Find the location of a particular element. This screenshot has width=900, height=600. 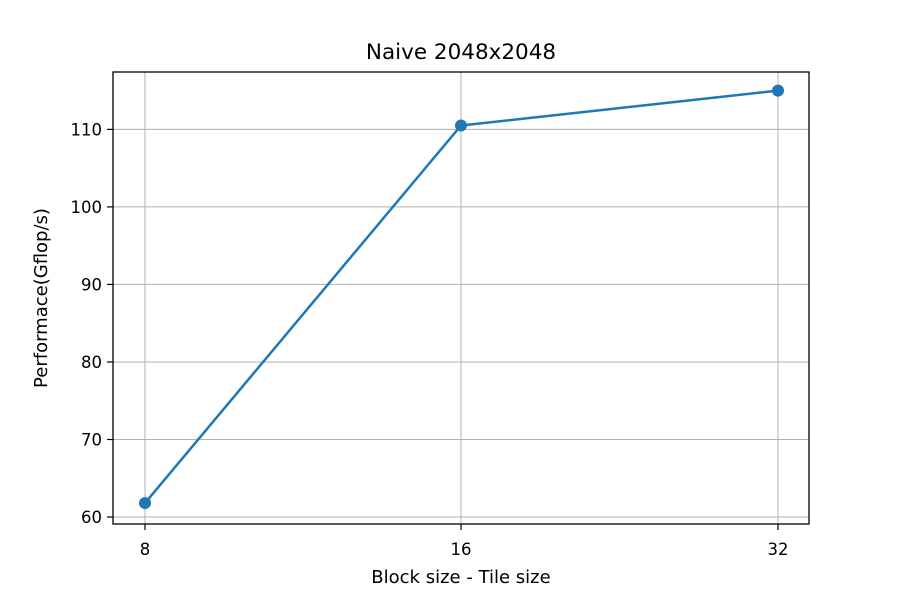

x-tick-label: 16 is located at coordinates (461, 549).